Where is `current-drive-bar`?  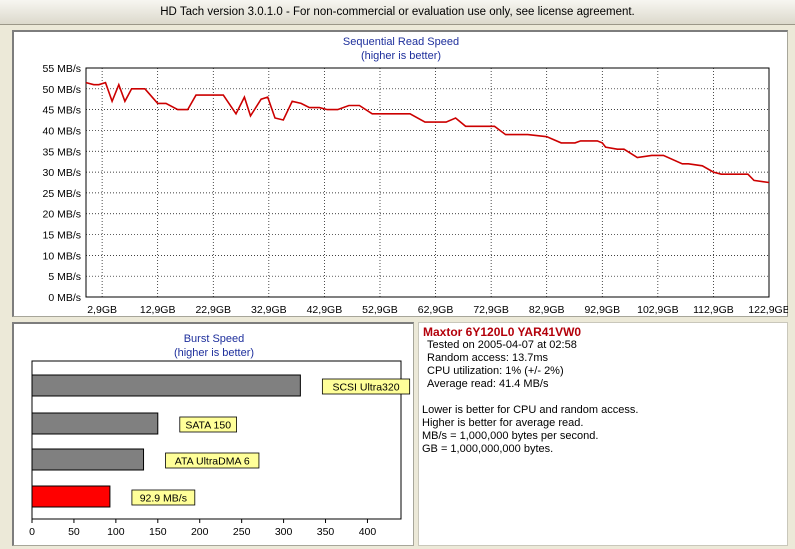 current-drive-bar is located at coordinates (71, 496).